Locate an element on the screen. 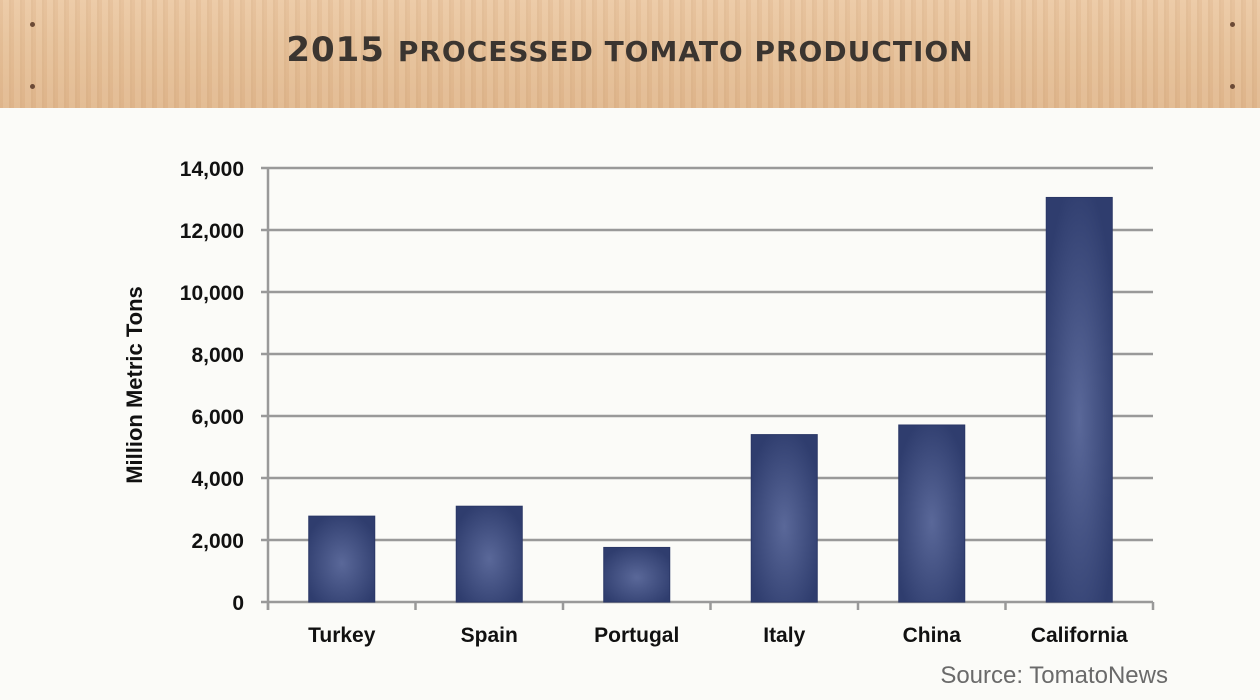 The width and height of the screenshot is (1260, 700). title-text: PROCESSED TOMATO PRODUCTION is located at coordinates (685, 51).